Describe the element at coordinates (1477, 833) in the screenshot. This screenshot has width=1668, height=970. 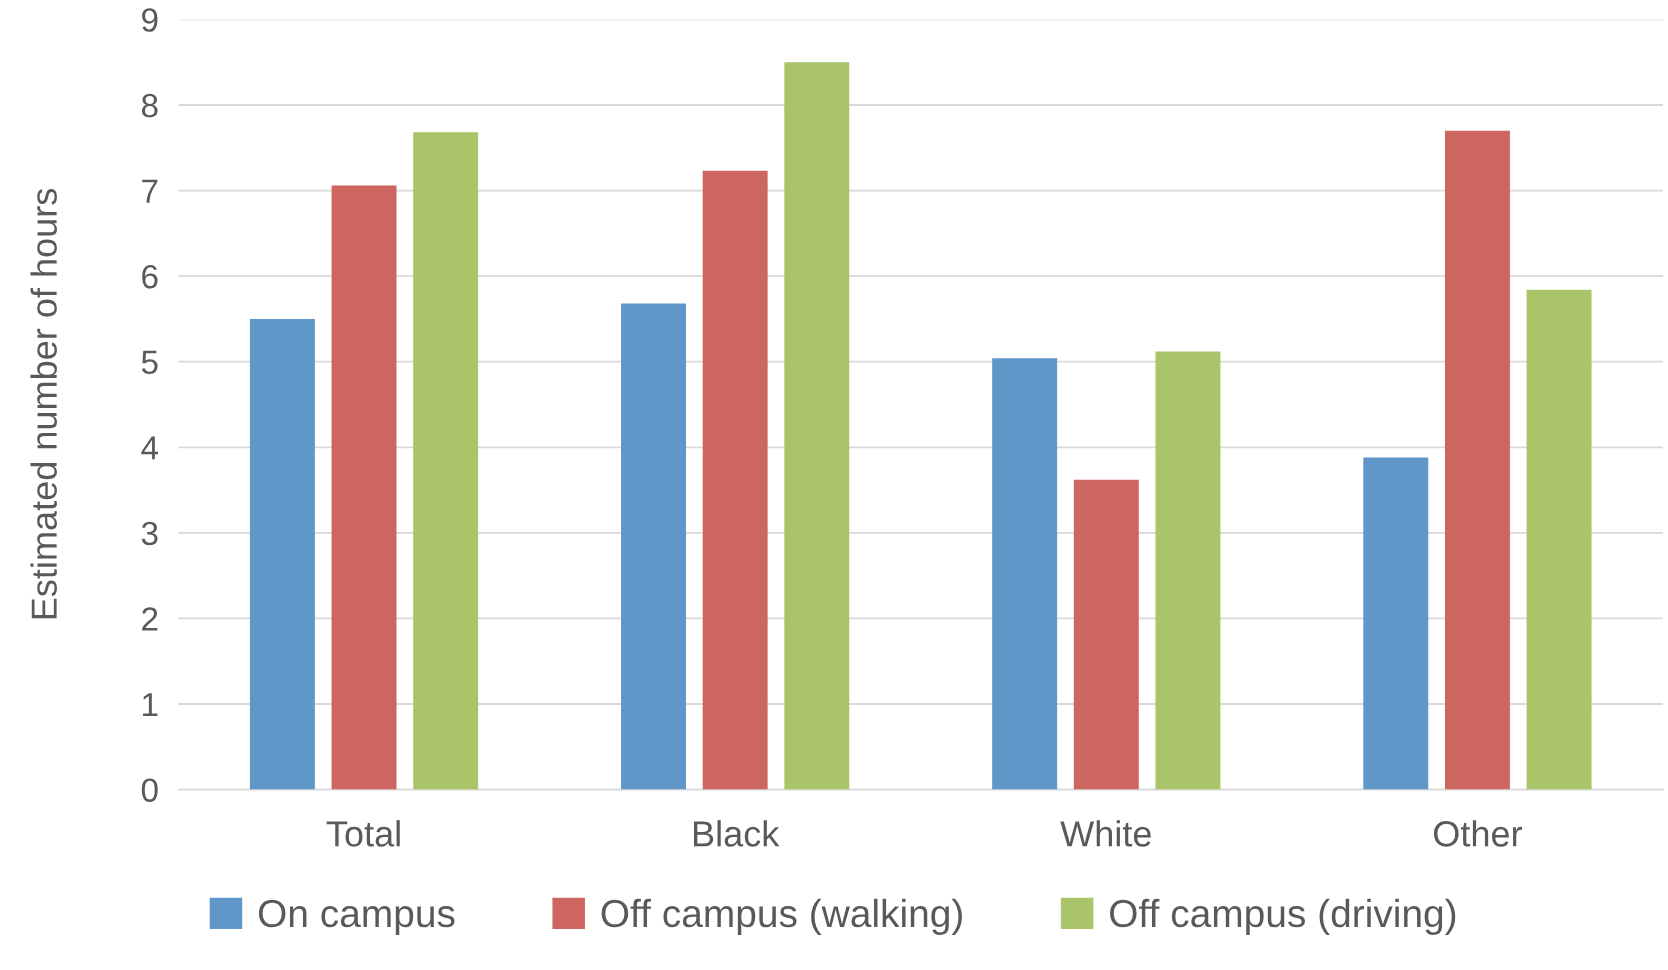
I see `x-tick-label: Other` at that location.